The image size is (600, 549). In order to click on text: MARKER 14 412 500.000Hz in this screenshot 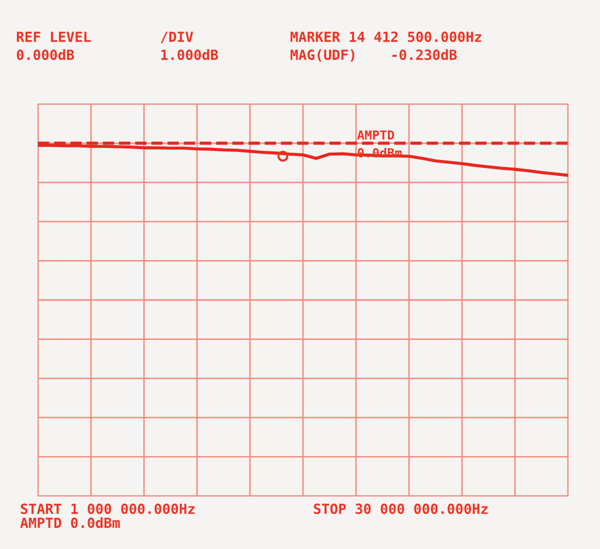, I will do `click(386, 37)`.